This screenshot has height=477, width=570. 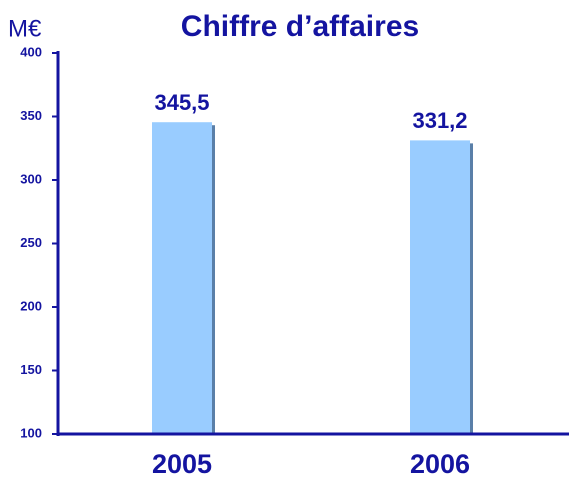 What do you see at coordinates (31, 369) in the screenshot?
I see `y-tick-label: 150` at bounding box center [31, 369].